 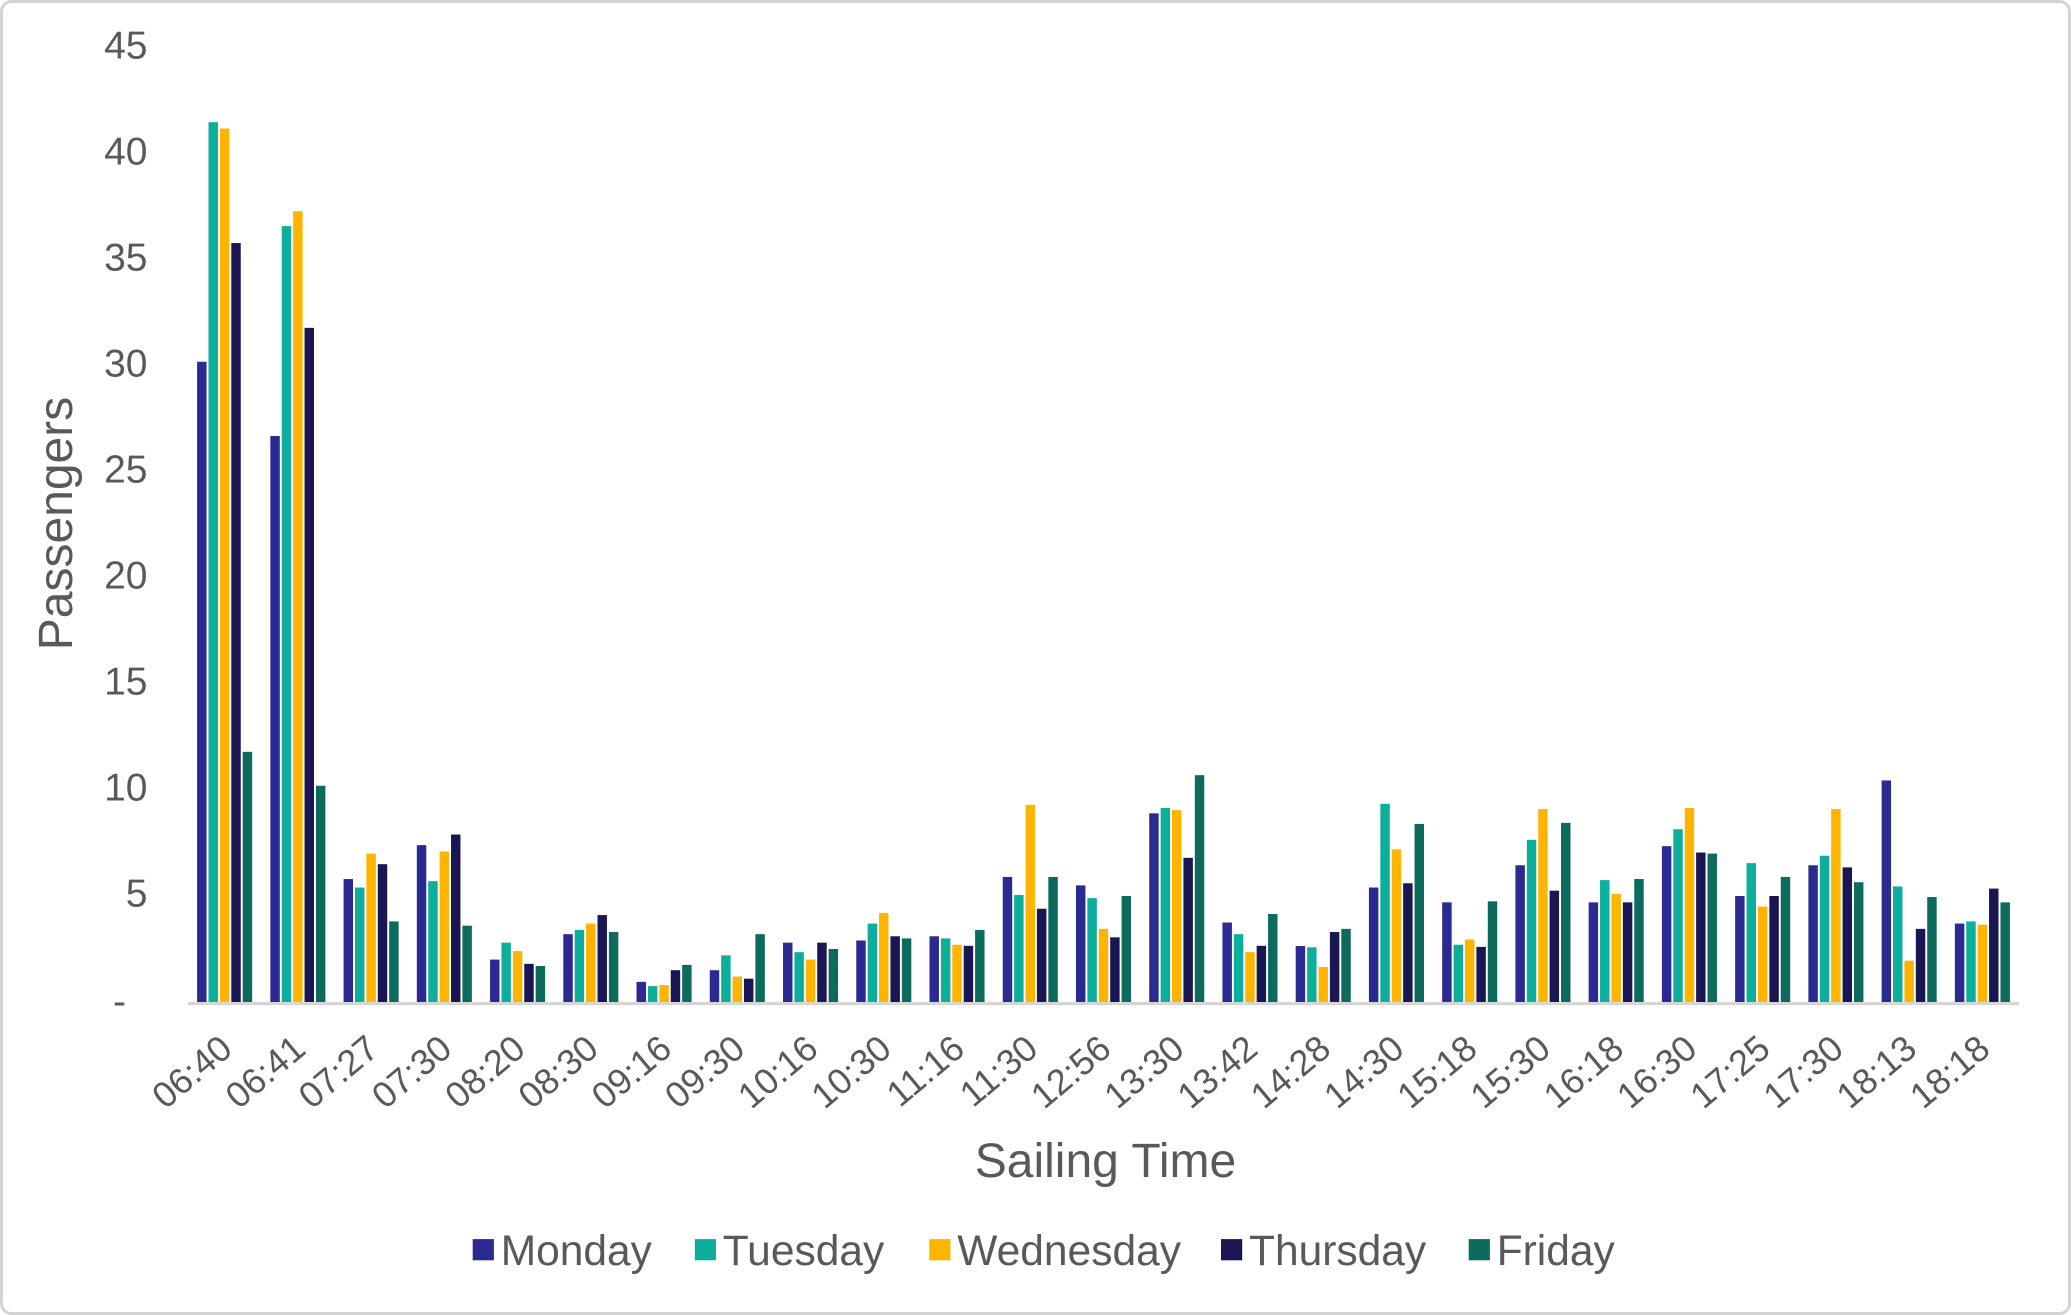 I want to click on svg-text: Thursday, so click(x=1338, y=1251).